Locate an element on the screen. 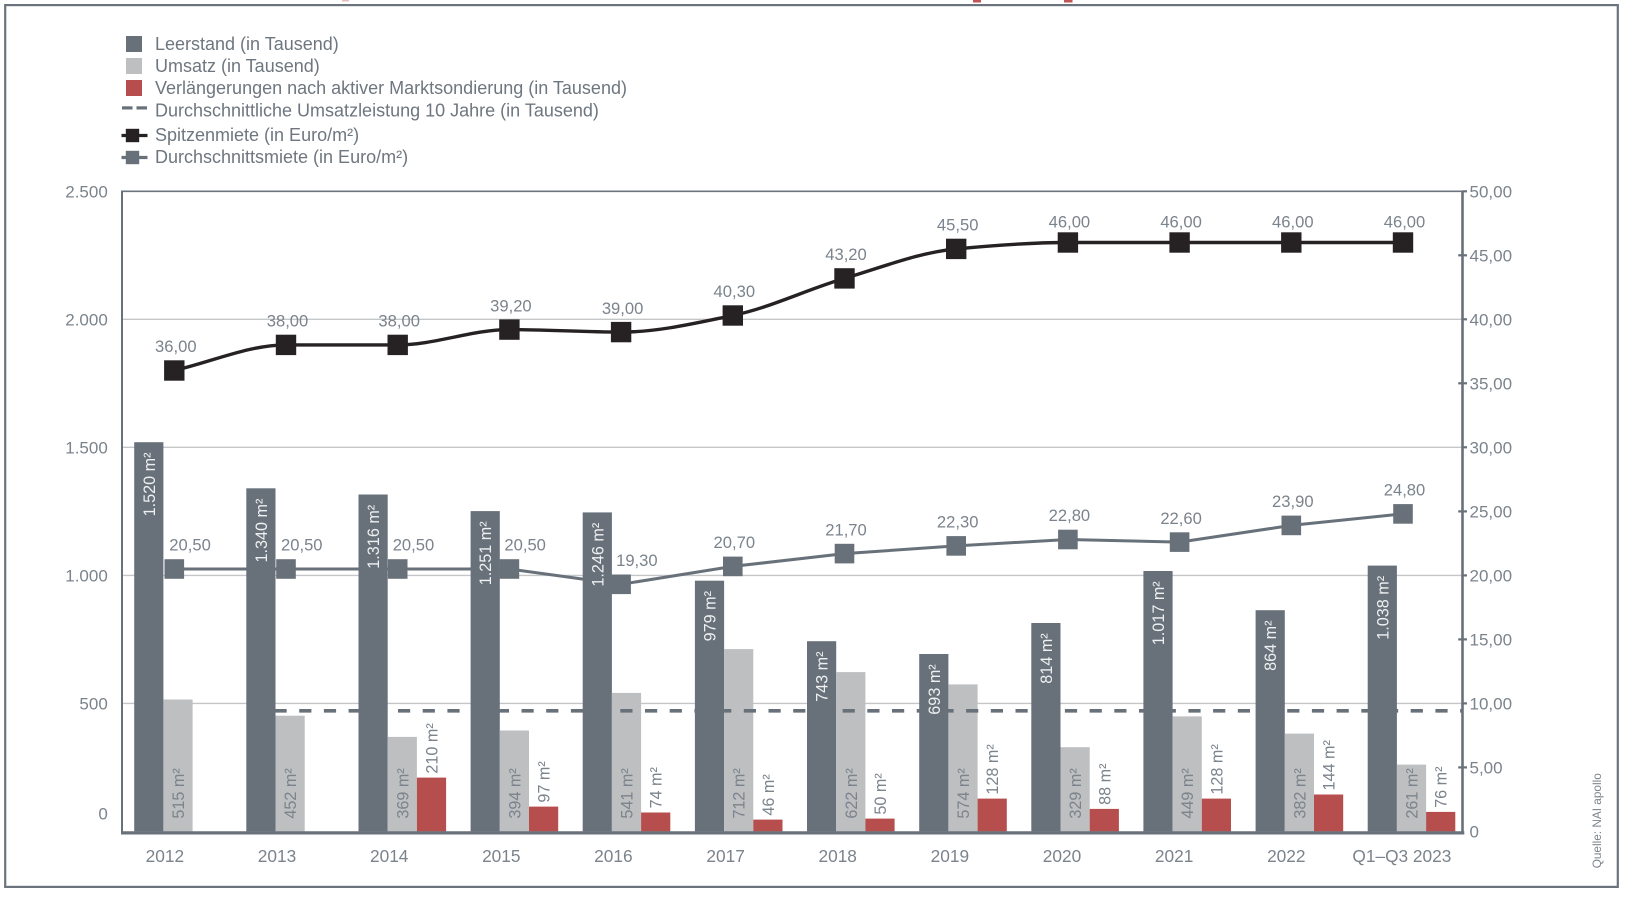 The width and height of the screenshot is (1626, 899). svg-text: 329 m² is located at coordinates (1076, 793).